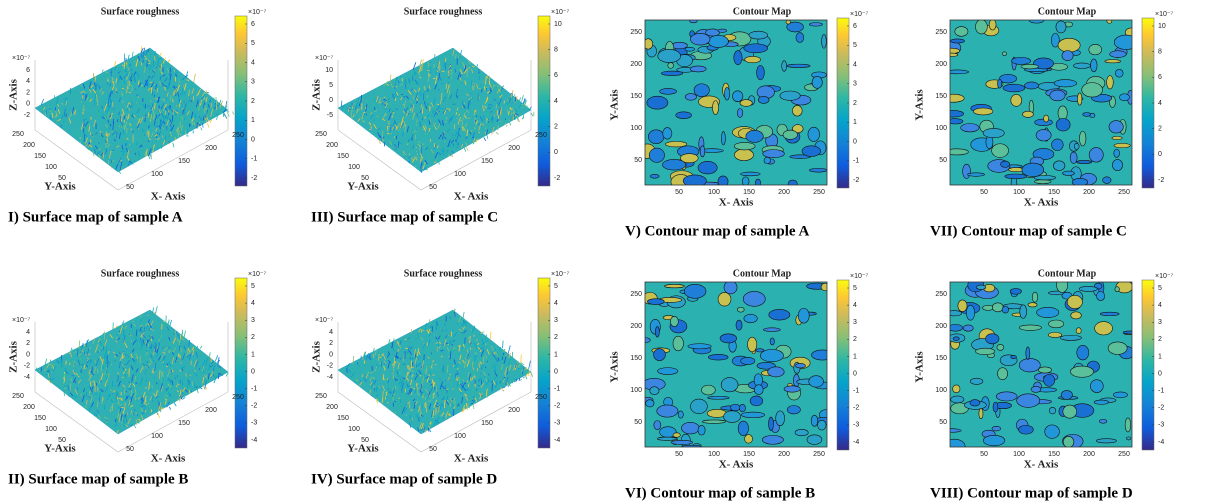 The height and width of the screenshot is (501, 1214). Describe the element at coordinates (343, 418) in the screenshot. I see `y-tick-label: 150` at that location.